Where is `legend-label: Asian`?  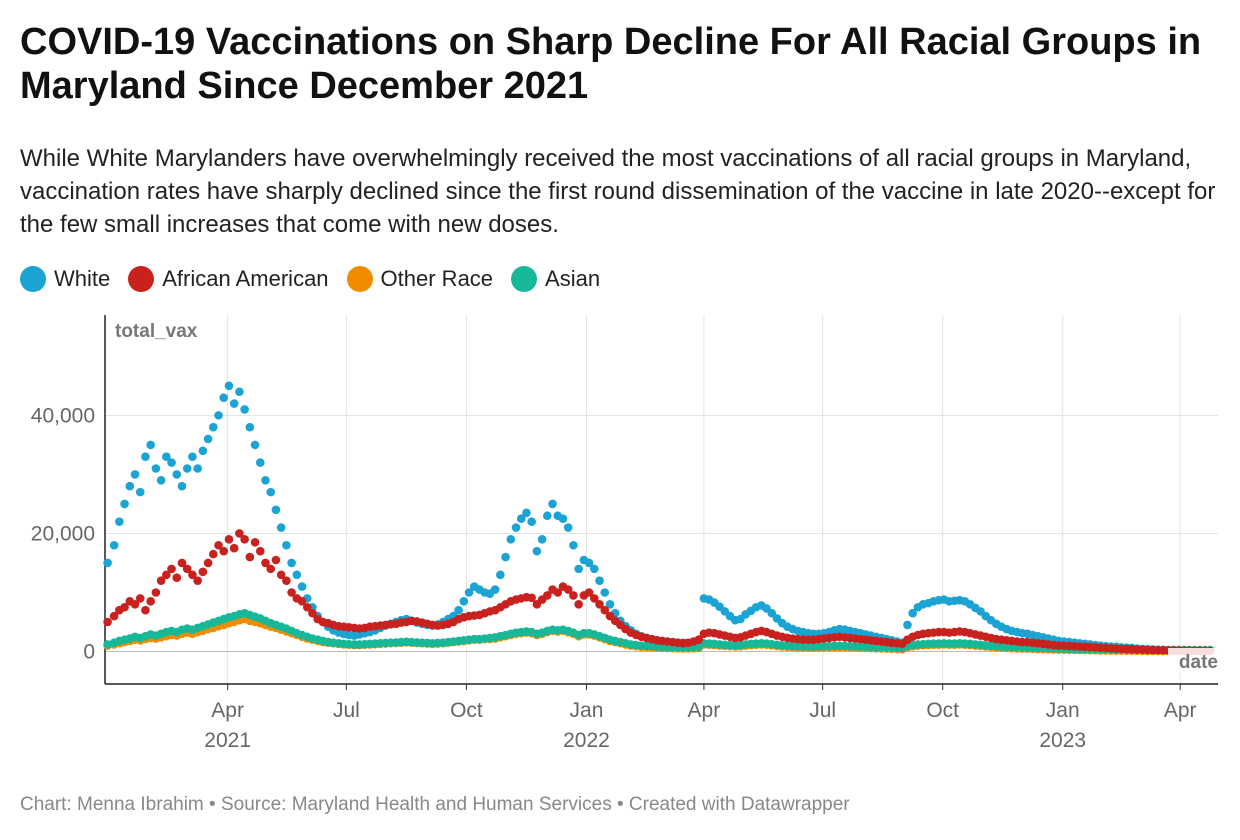 legend-label: Asian is located at coordinates (573, 278).